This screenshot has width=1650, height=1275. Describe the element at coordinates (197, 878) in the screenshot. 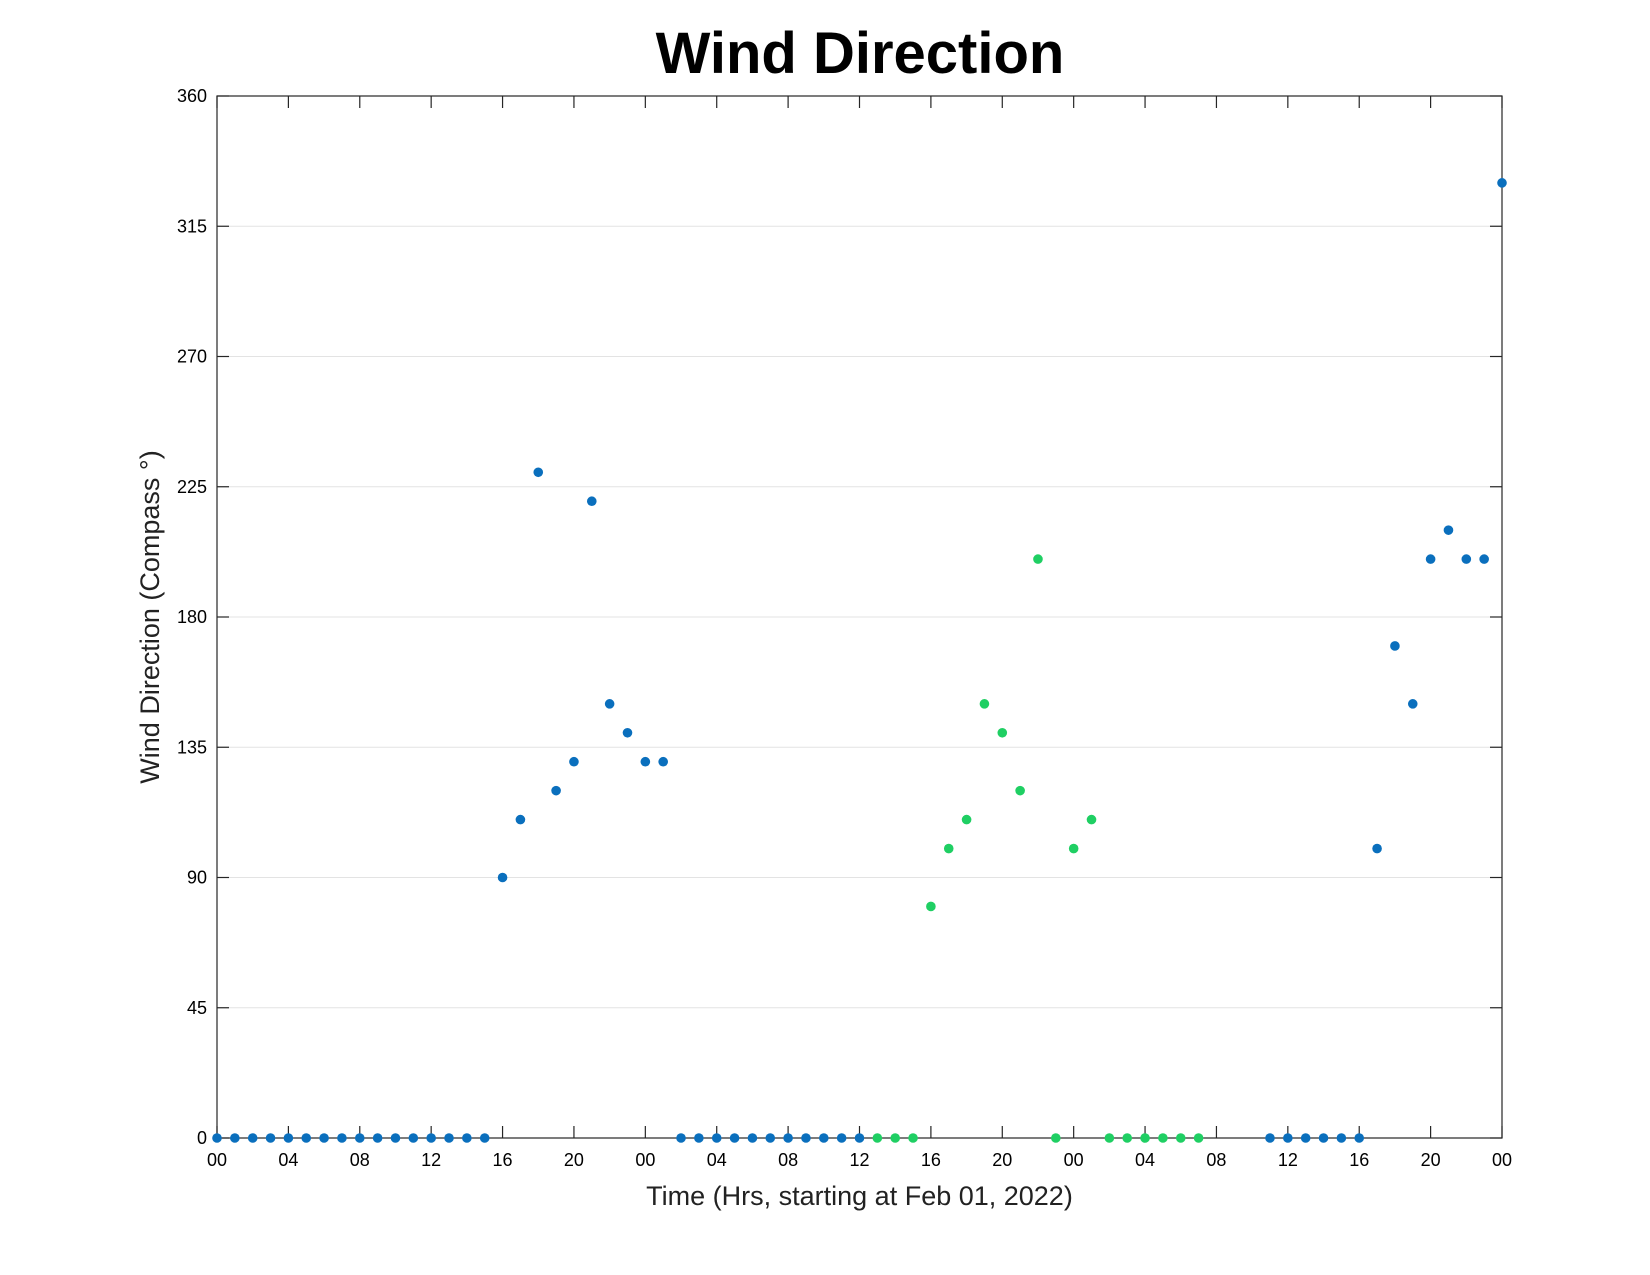

I see `y-tick-label: 90` at that location.